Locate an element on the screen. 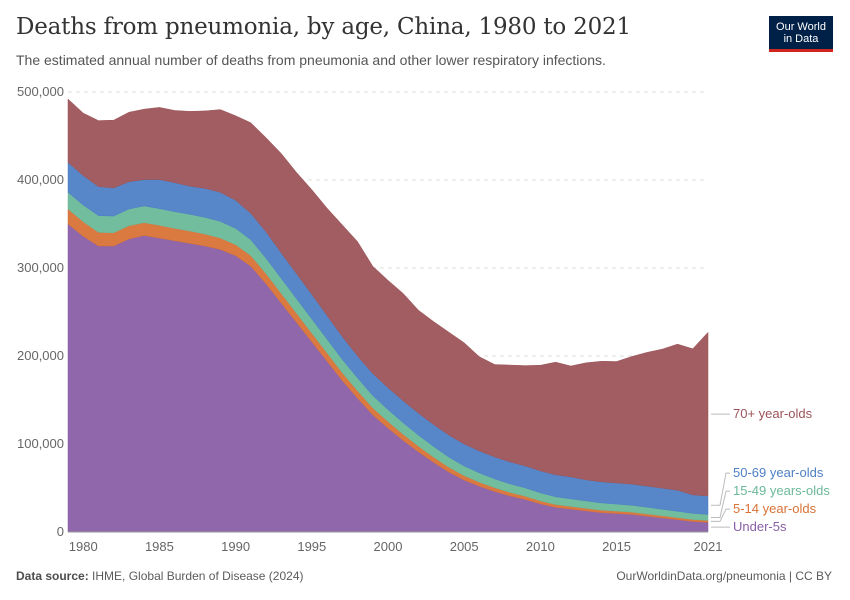 Image resolution: width=850 pixels, height=600 pixels. x-tick-label: 1990 is located at coordinates (235, 546).